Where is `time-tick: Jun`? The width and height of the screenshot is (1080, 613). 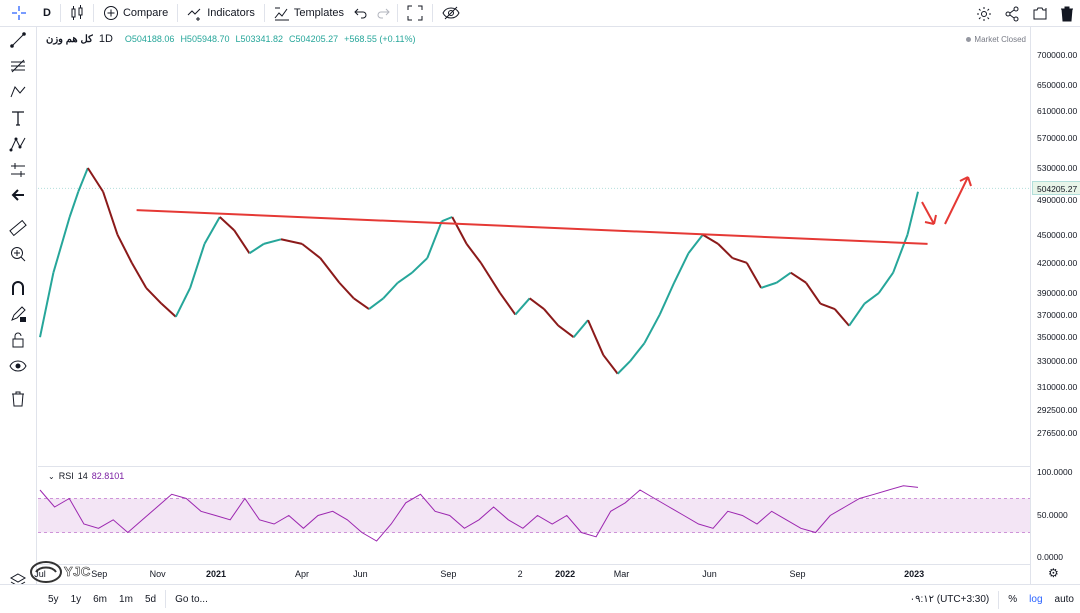
time-tick: Jun is located at coordinates (709, 574).